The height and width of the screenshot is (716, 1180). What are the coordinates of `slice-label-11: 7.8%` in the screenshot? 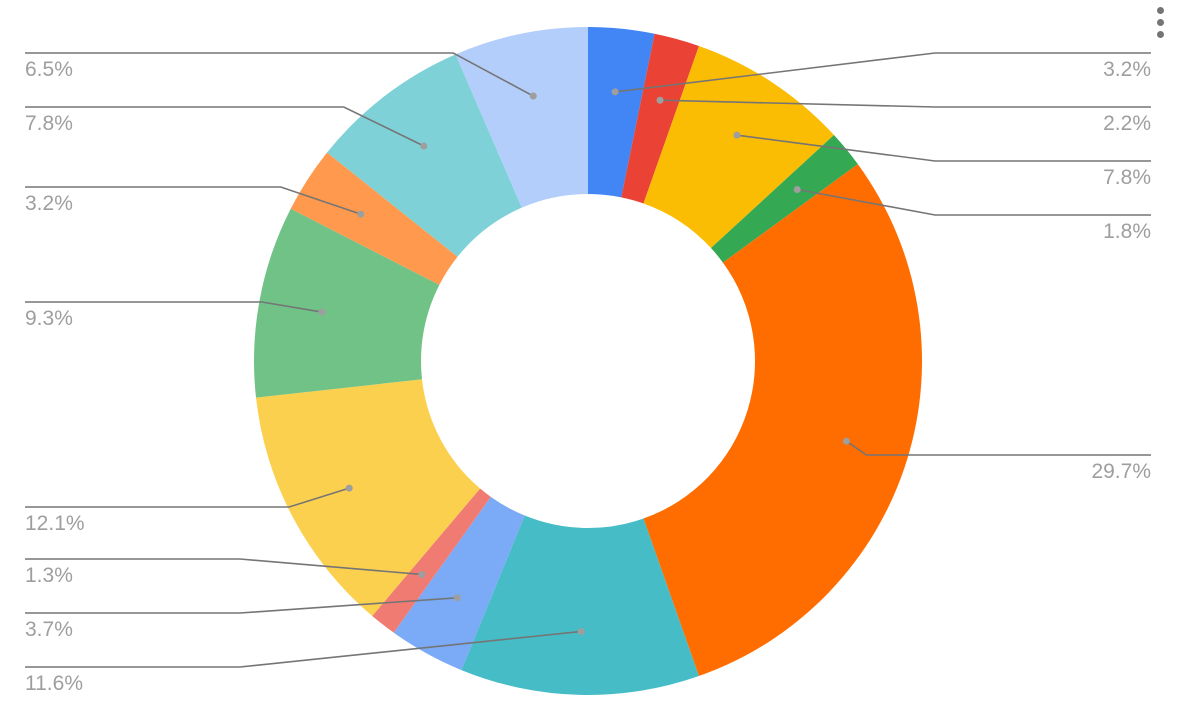 It's located at (49, 123).